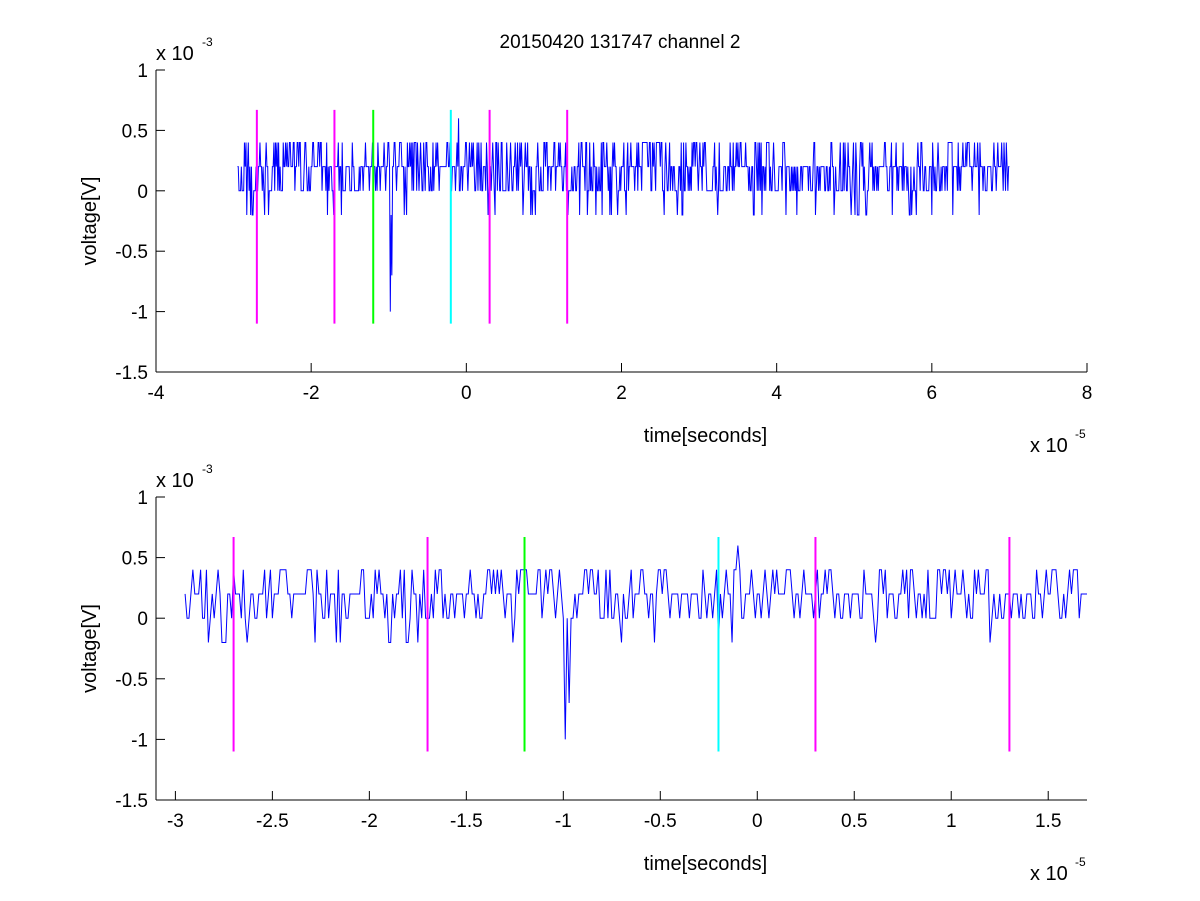 This screenshot has height=901, width=1200. What do you see at coordinates (563, 821) in the screenshot?
I see `x-tick-label: -1` at bounding box center [563, 821].